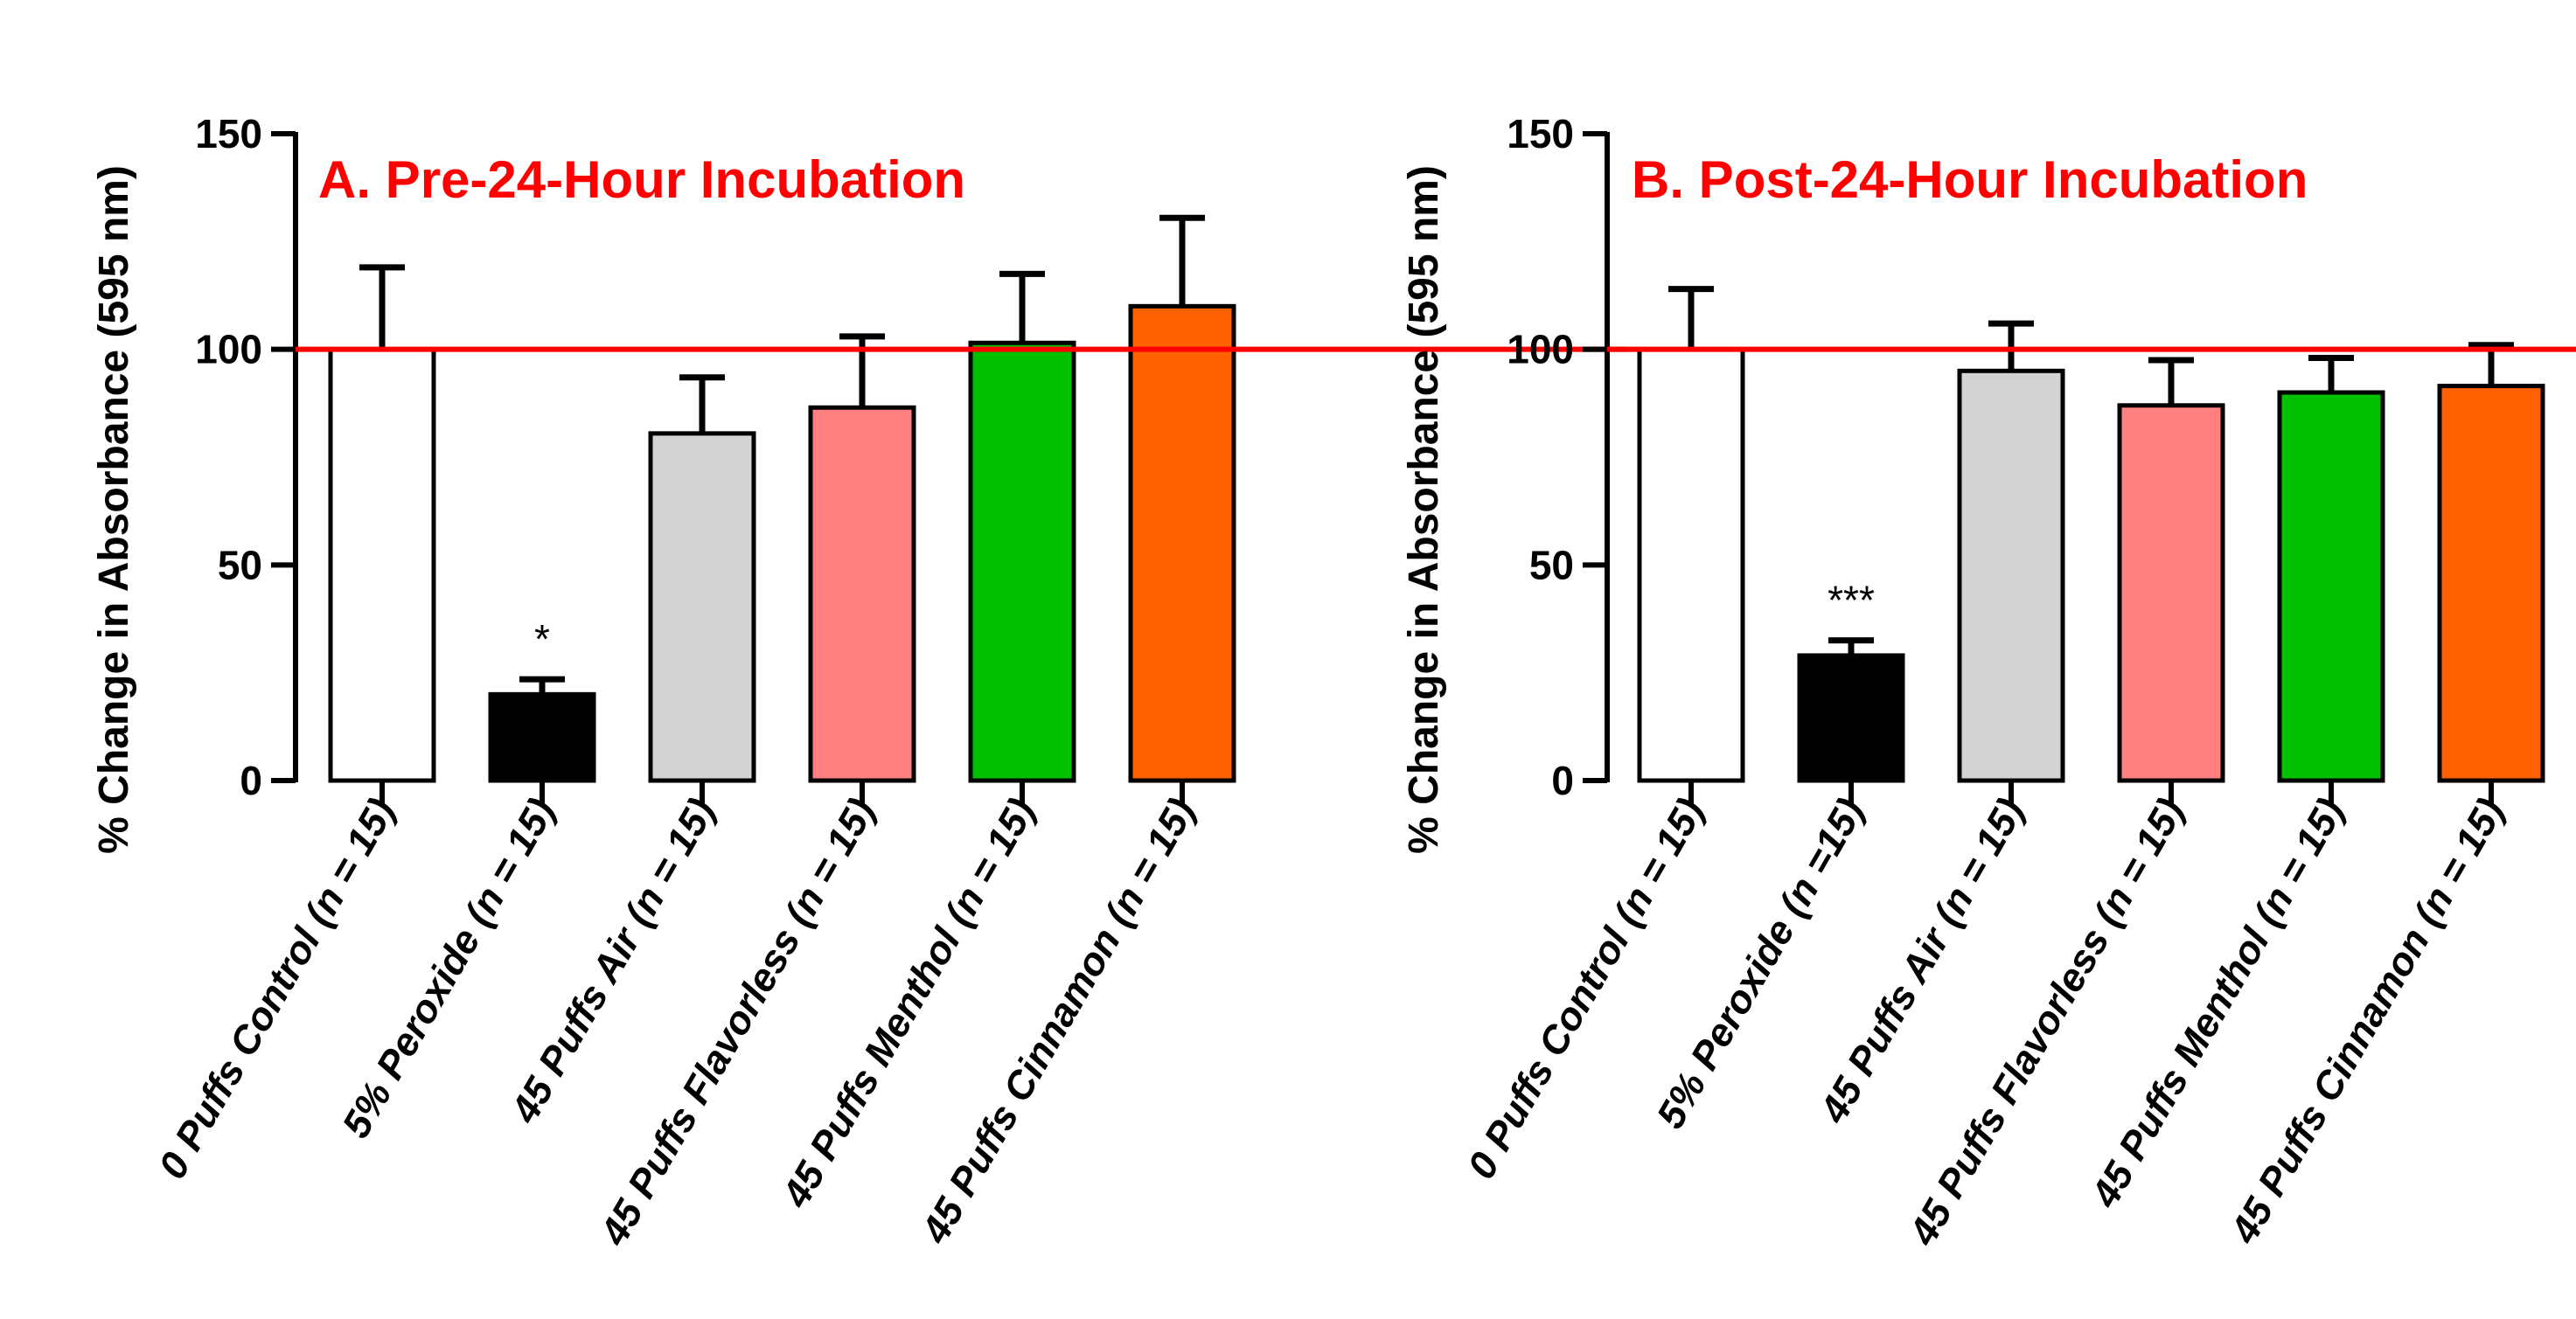 The image size is (2576, 1319). Describe the element at coordinates (1970, 179) in the screenshot. I see `chart-title: B. Post-24-Hour Incubation` at that location.